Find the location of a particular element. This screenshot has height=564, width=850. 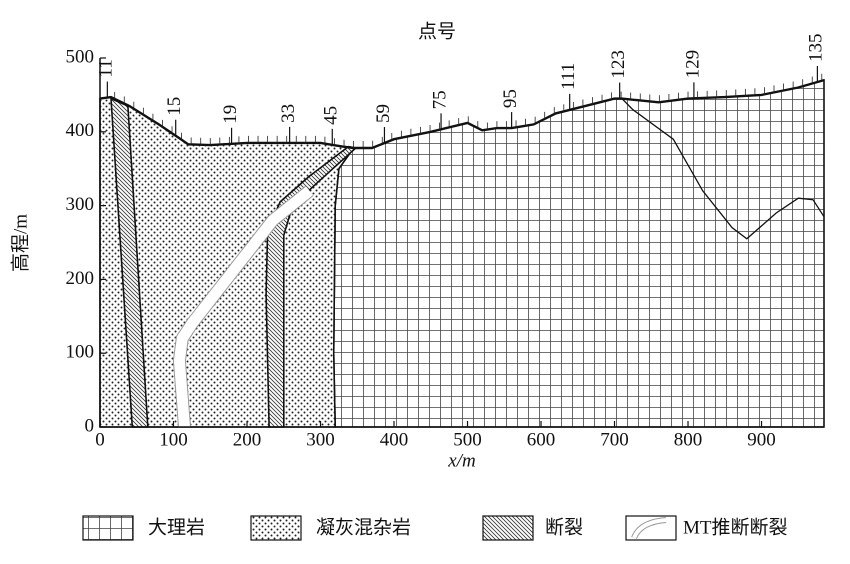

legend-band is located at coordinates (649, 528).